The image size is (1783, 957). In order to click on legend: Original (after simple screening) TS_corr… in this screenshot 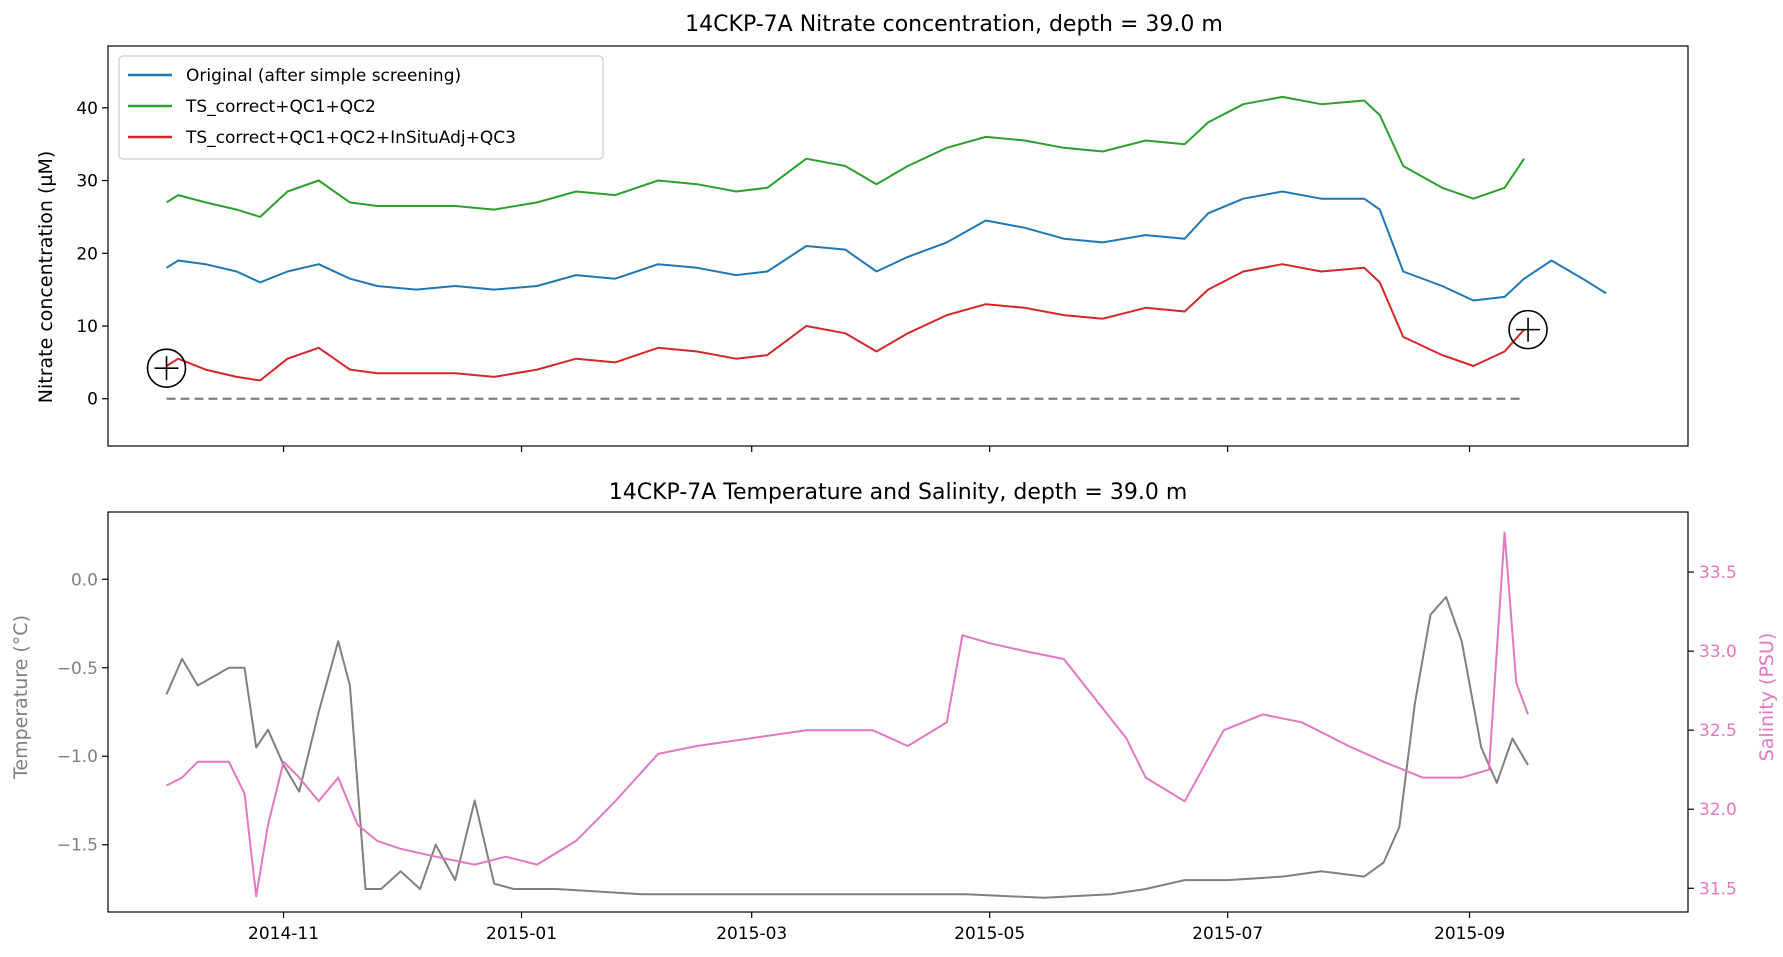, I will do `click(361, 107)`.